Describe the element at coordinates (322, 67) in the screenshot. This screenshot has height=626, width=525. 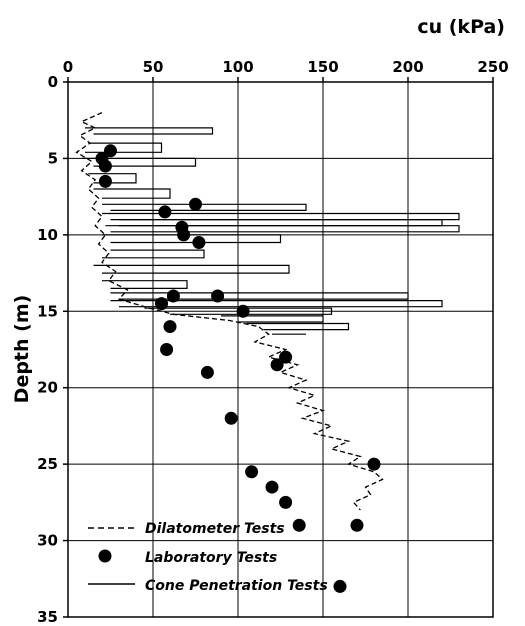
I see `x-tick-label: 150` at that location.